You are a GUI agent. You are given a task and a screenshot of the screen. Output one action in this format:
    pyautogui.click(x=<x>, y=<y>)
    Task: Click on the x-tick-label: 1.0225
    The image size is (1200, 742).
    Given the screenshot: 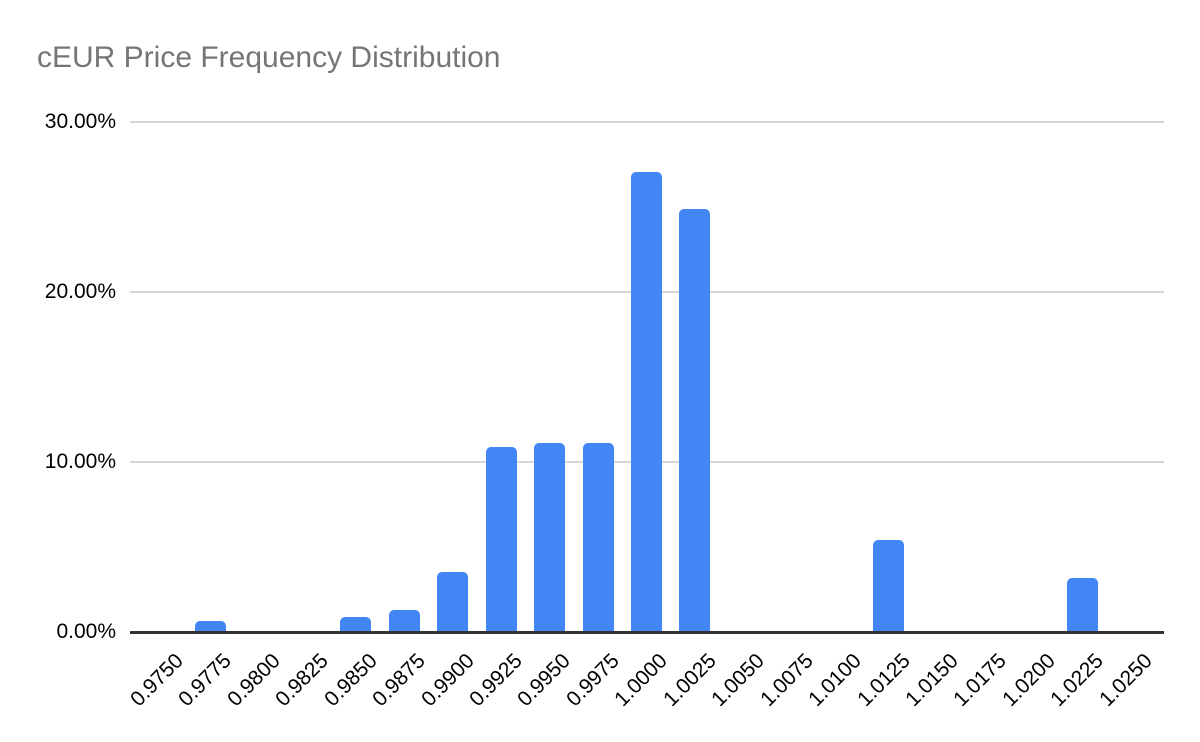 What is the action you would take?
    pyautogui.click(x=1077, y=680)
    